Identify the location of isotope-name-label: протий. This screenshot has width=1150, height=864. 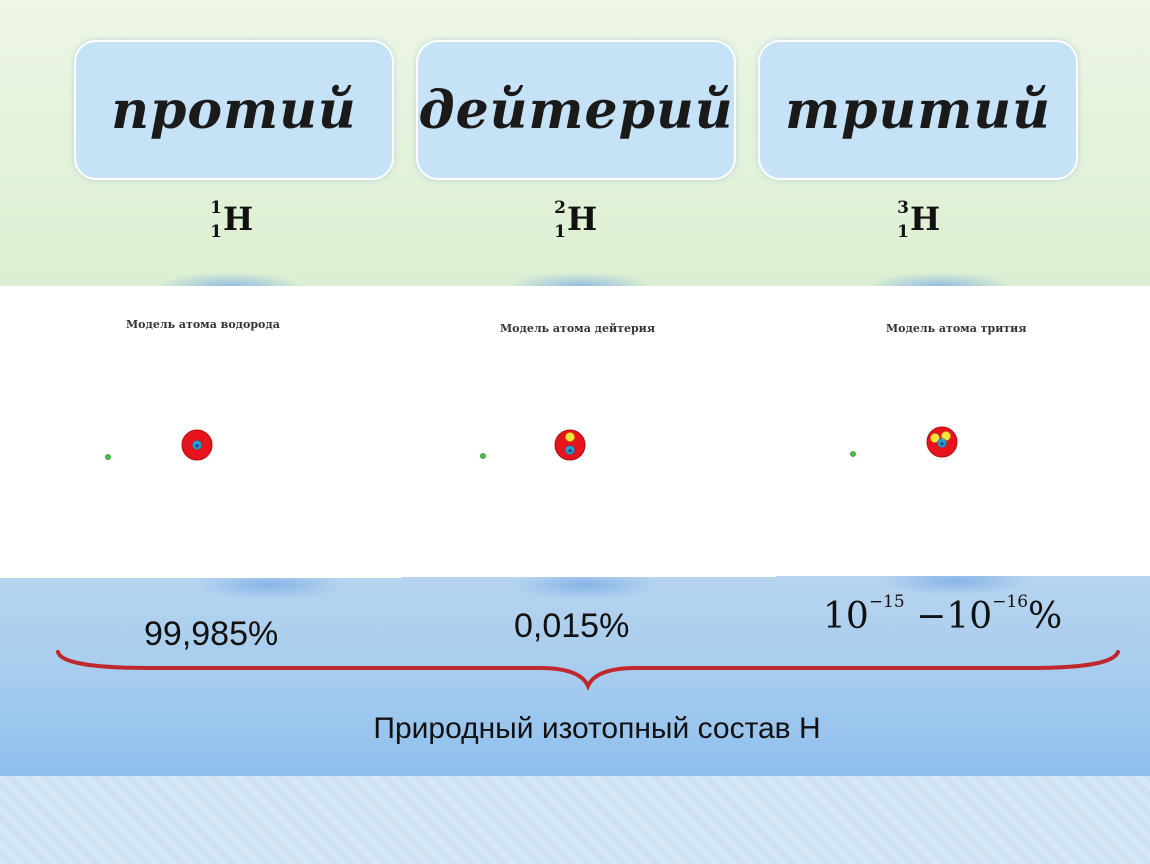
(234, 110).